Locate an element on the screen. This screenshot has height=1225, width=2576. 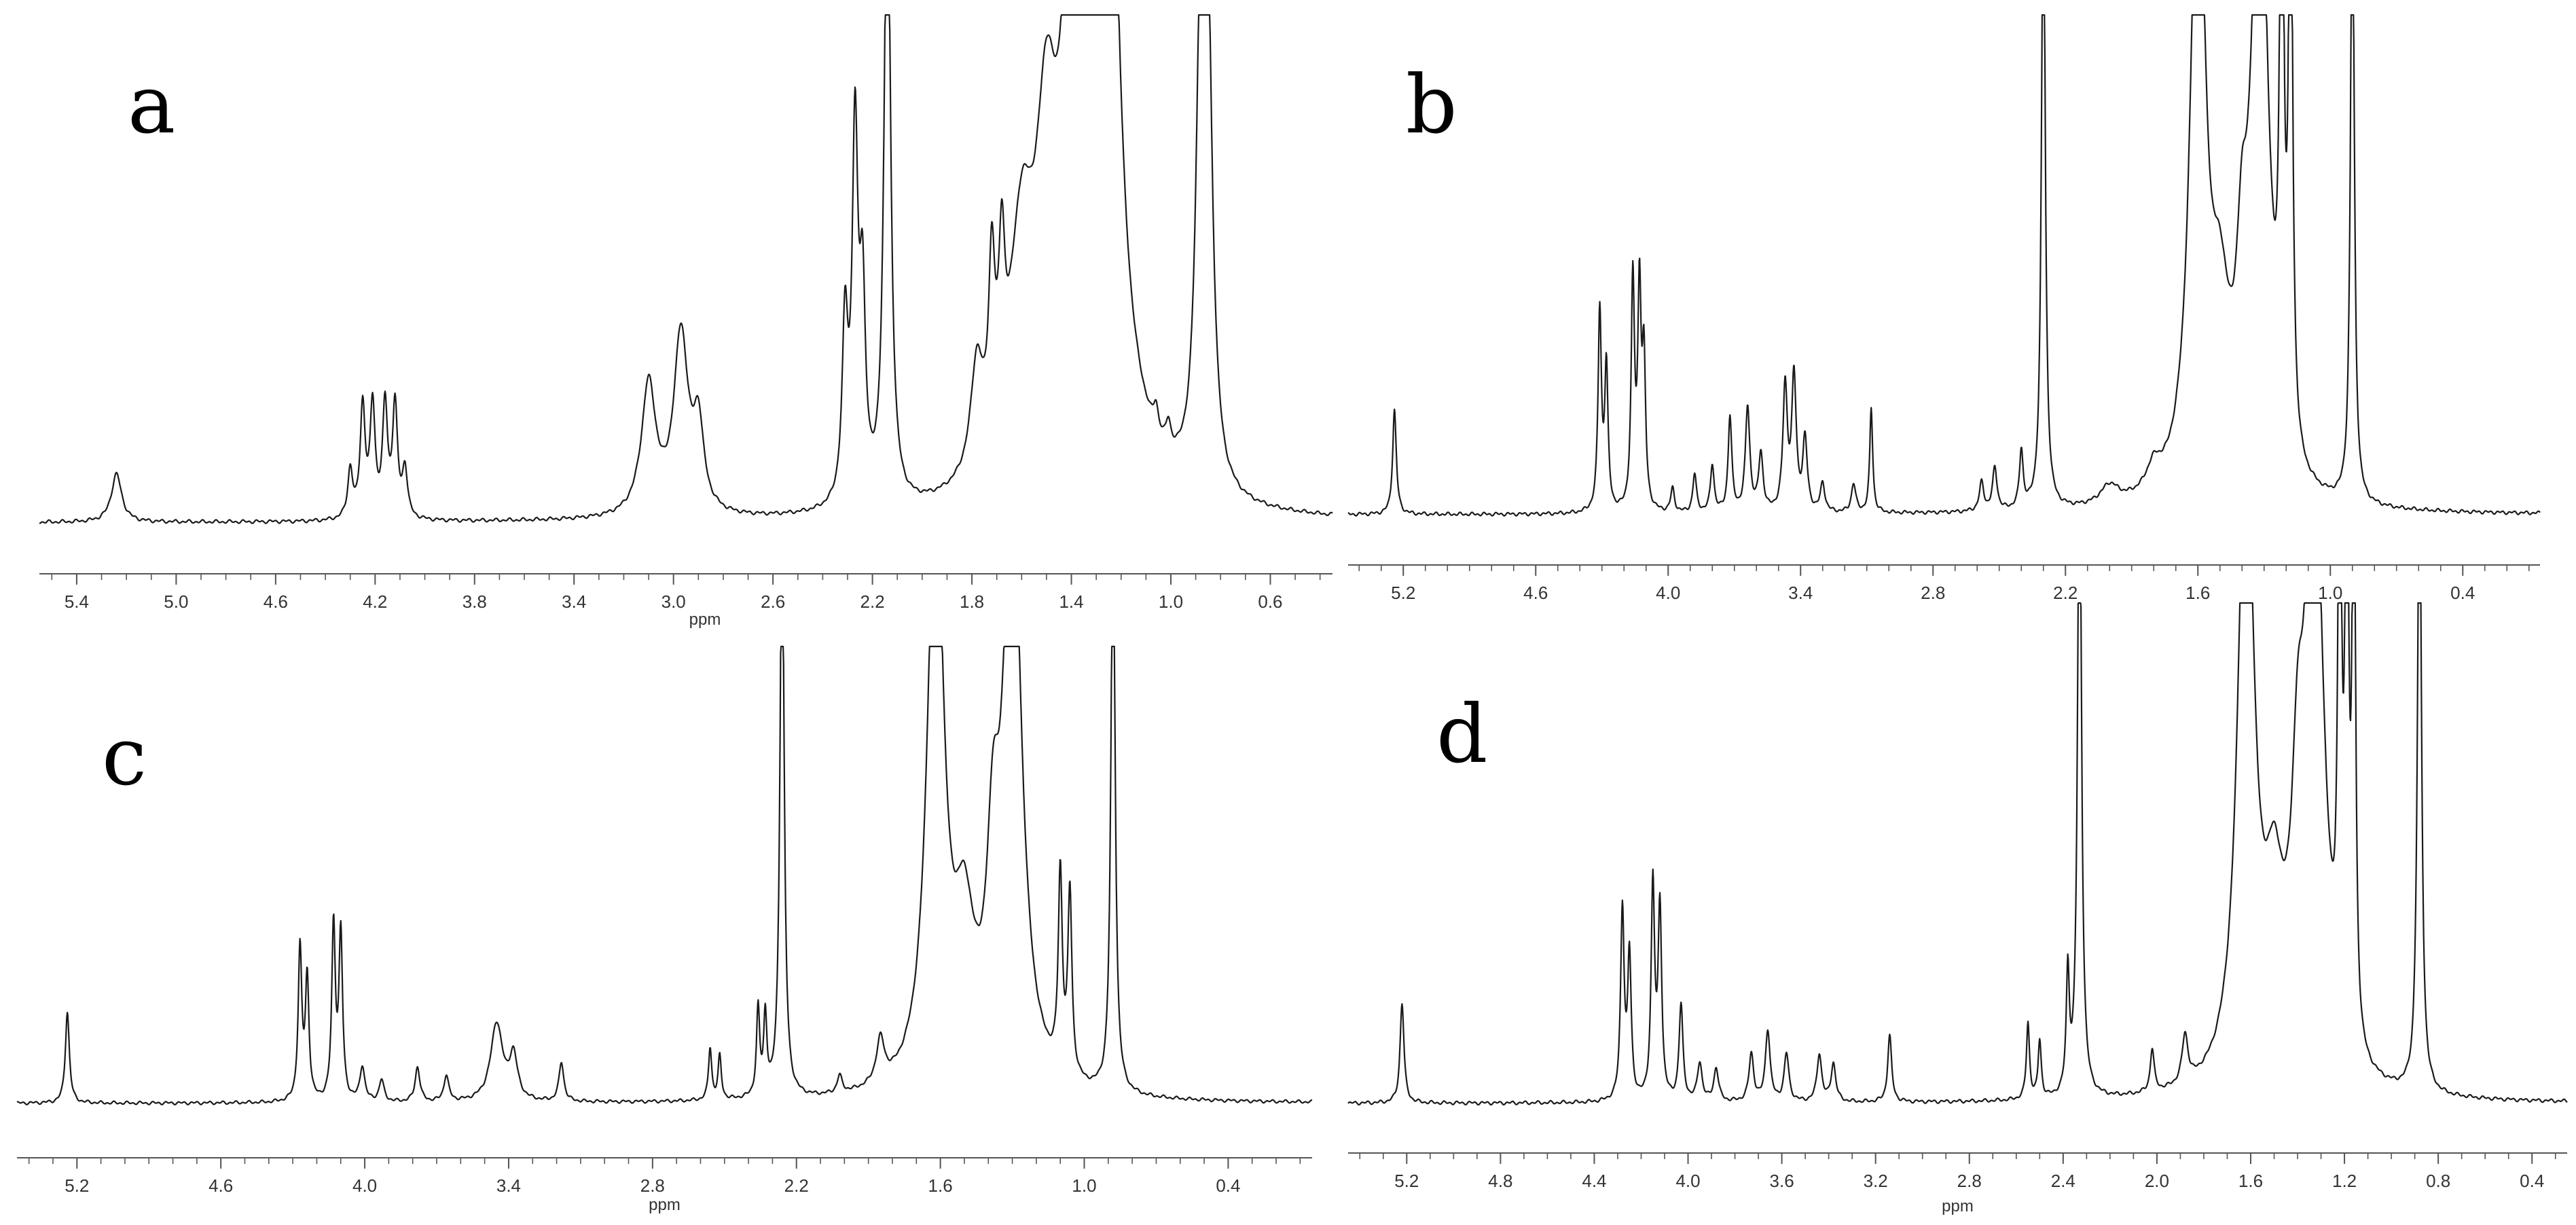
x-tick-label: 3.2 is located at coordinates (1876, 1181).